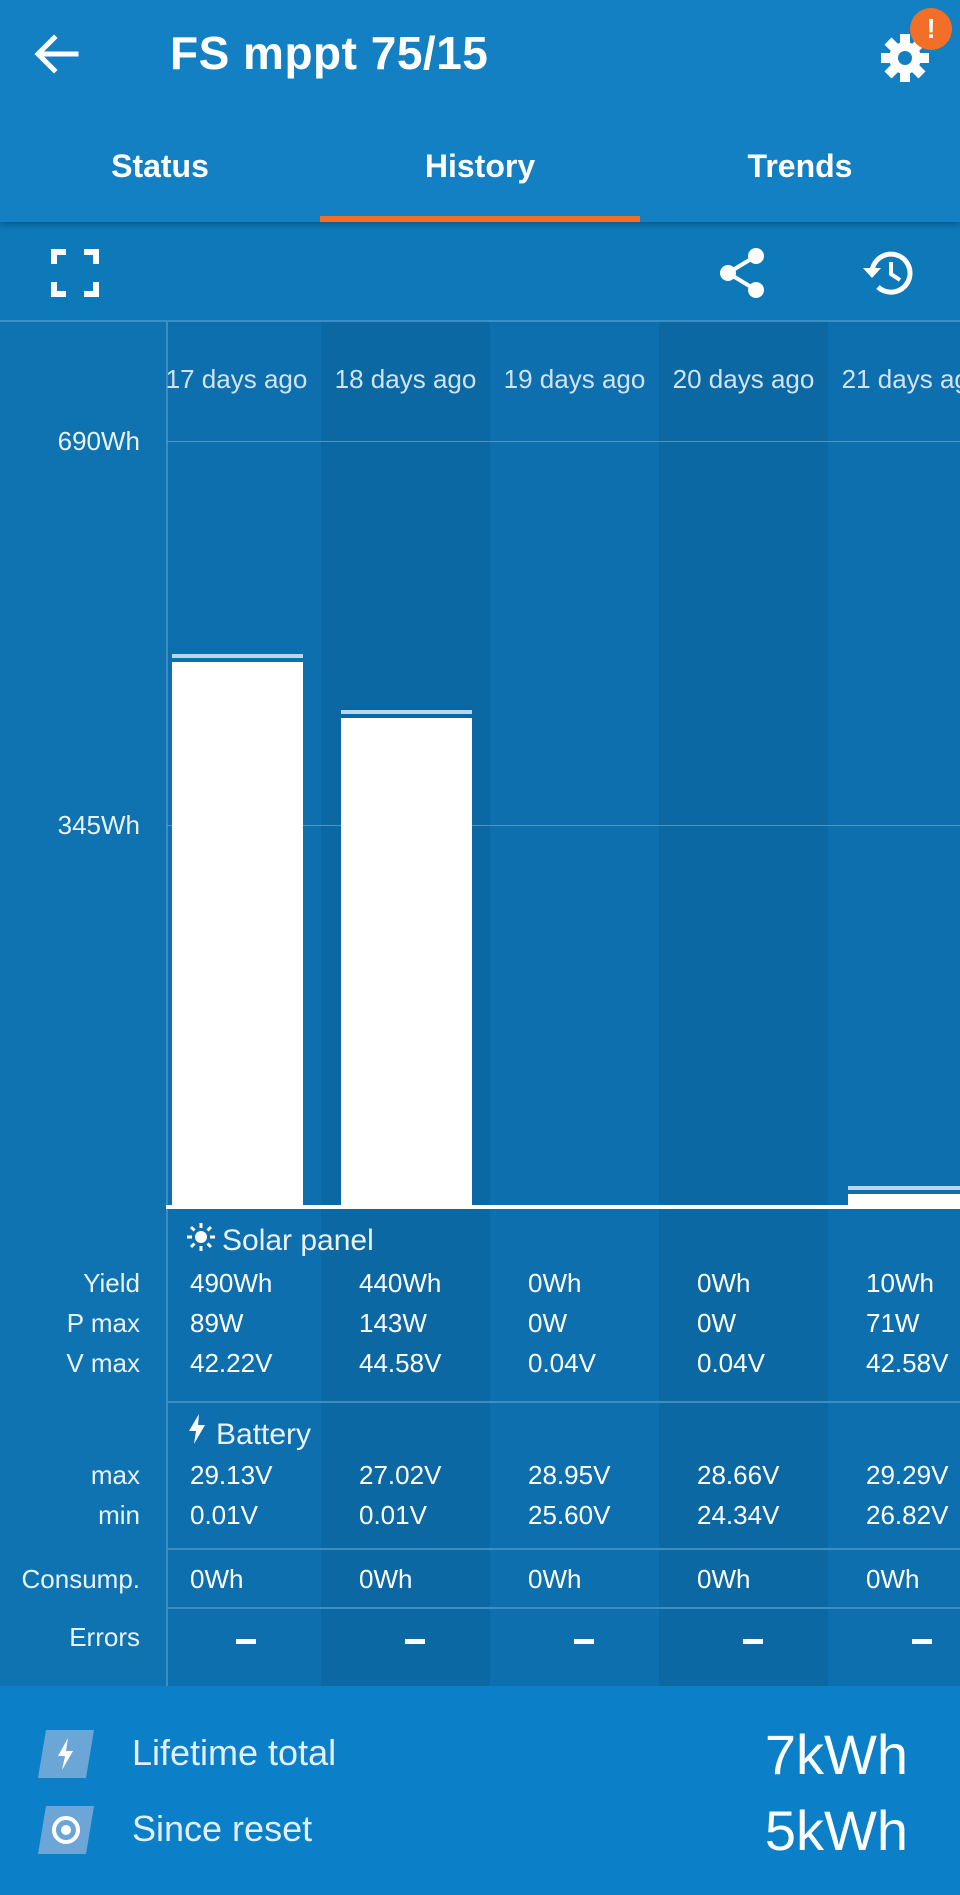 The width and height of the screenshot is (960, 1895). What do you see at coordinates (119, 1515) in the screenshot?
I see `row-label: min` at bounding box center [119, 1515].